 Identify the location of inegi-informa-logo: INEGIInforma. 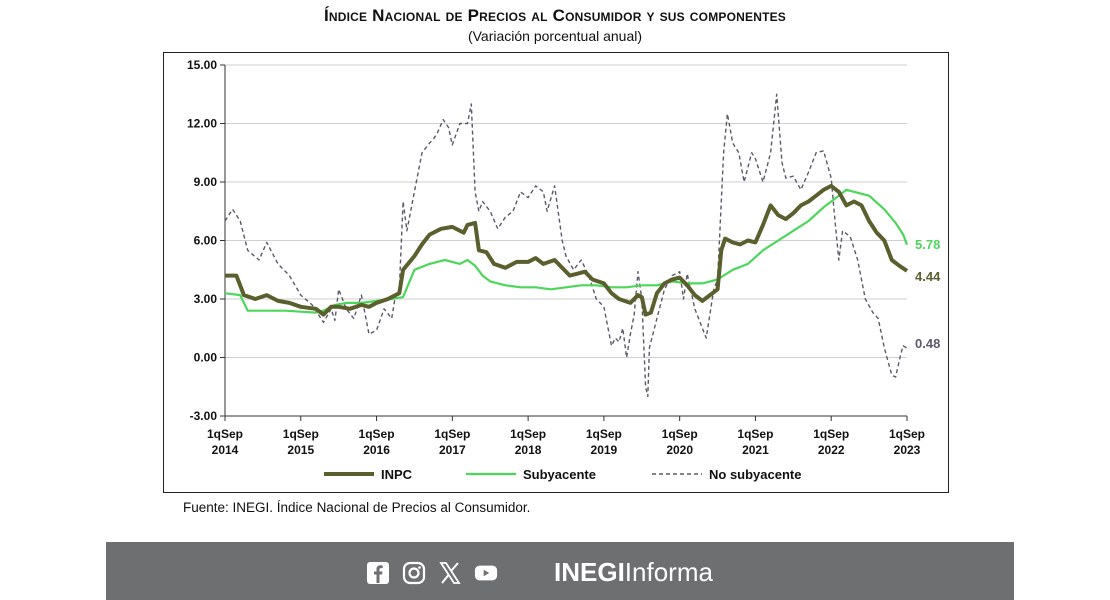
(633, 572).